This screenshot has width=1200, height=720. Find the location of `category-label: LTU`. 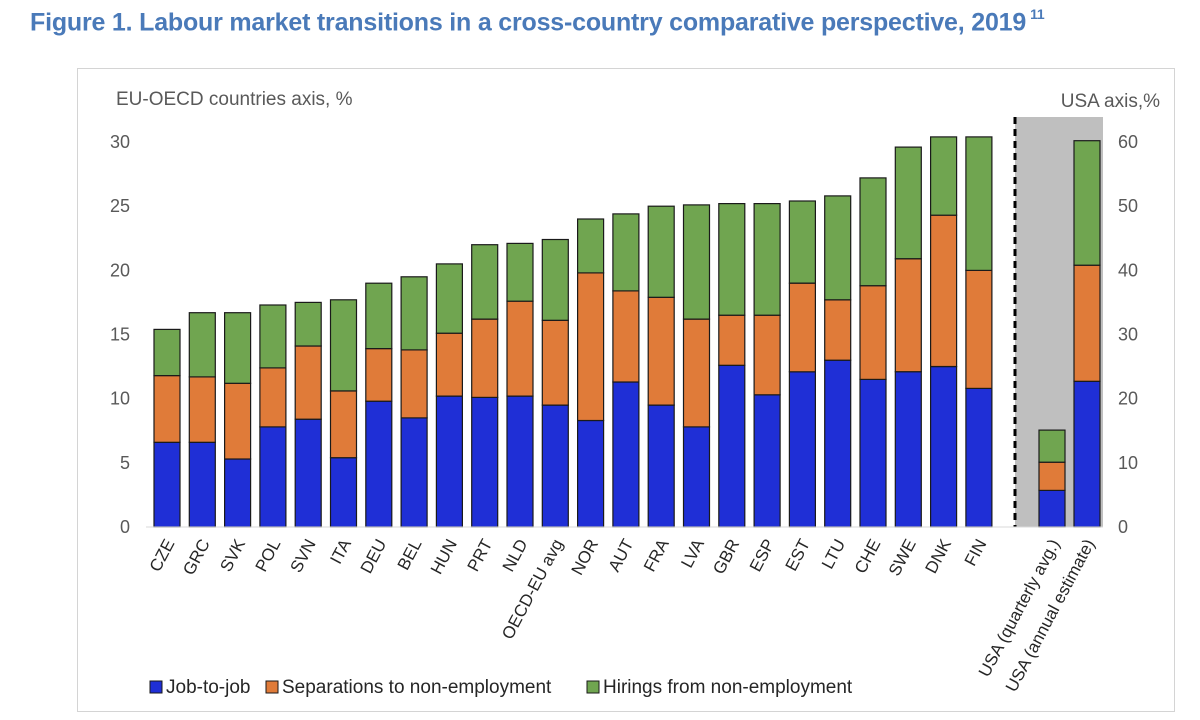

category-label: LTU is located at coordinates (833, 554).